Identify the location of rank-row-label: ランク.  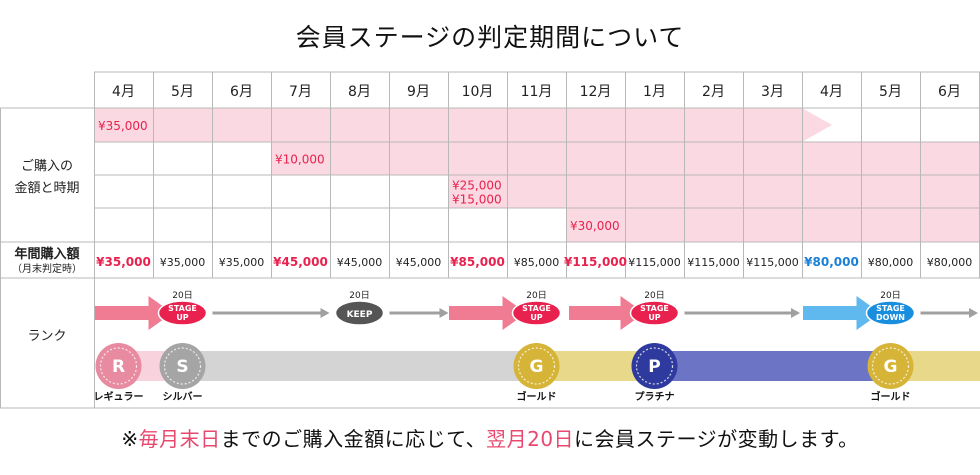
(46, 336).